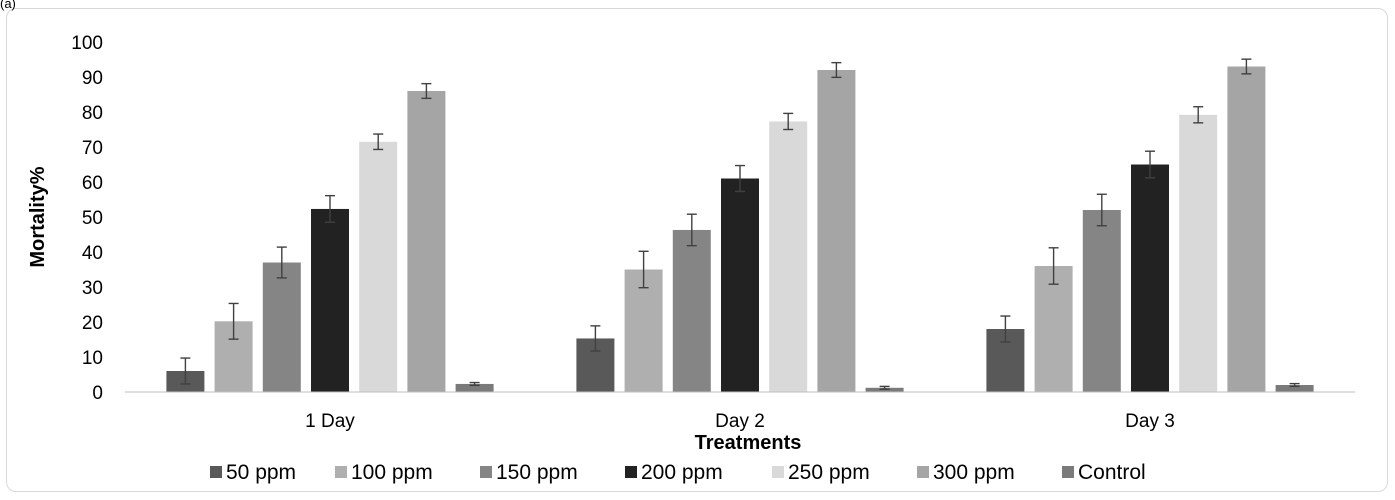 The height and width of the screenshot is (500, 1395). Describe the element at coordinates (92, 218) in the screenshot. I see `y-tick-label: 50` at that location.